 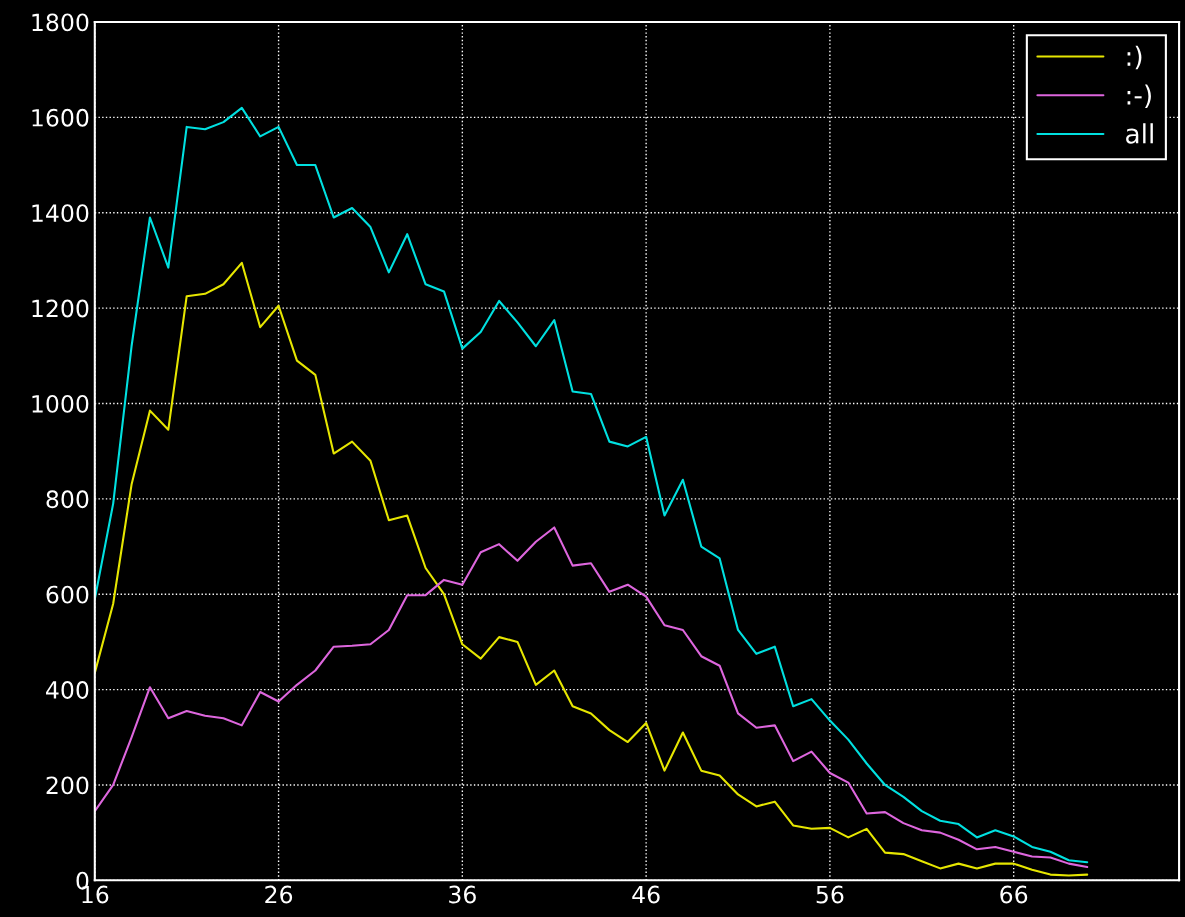 What do you see at coordinates (1139, 96) in the screenshot?
I see `legend-label: :-)` at bounding box center [1139, 96].